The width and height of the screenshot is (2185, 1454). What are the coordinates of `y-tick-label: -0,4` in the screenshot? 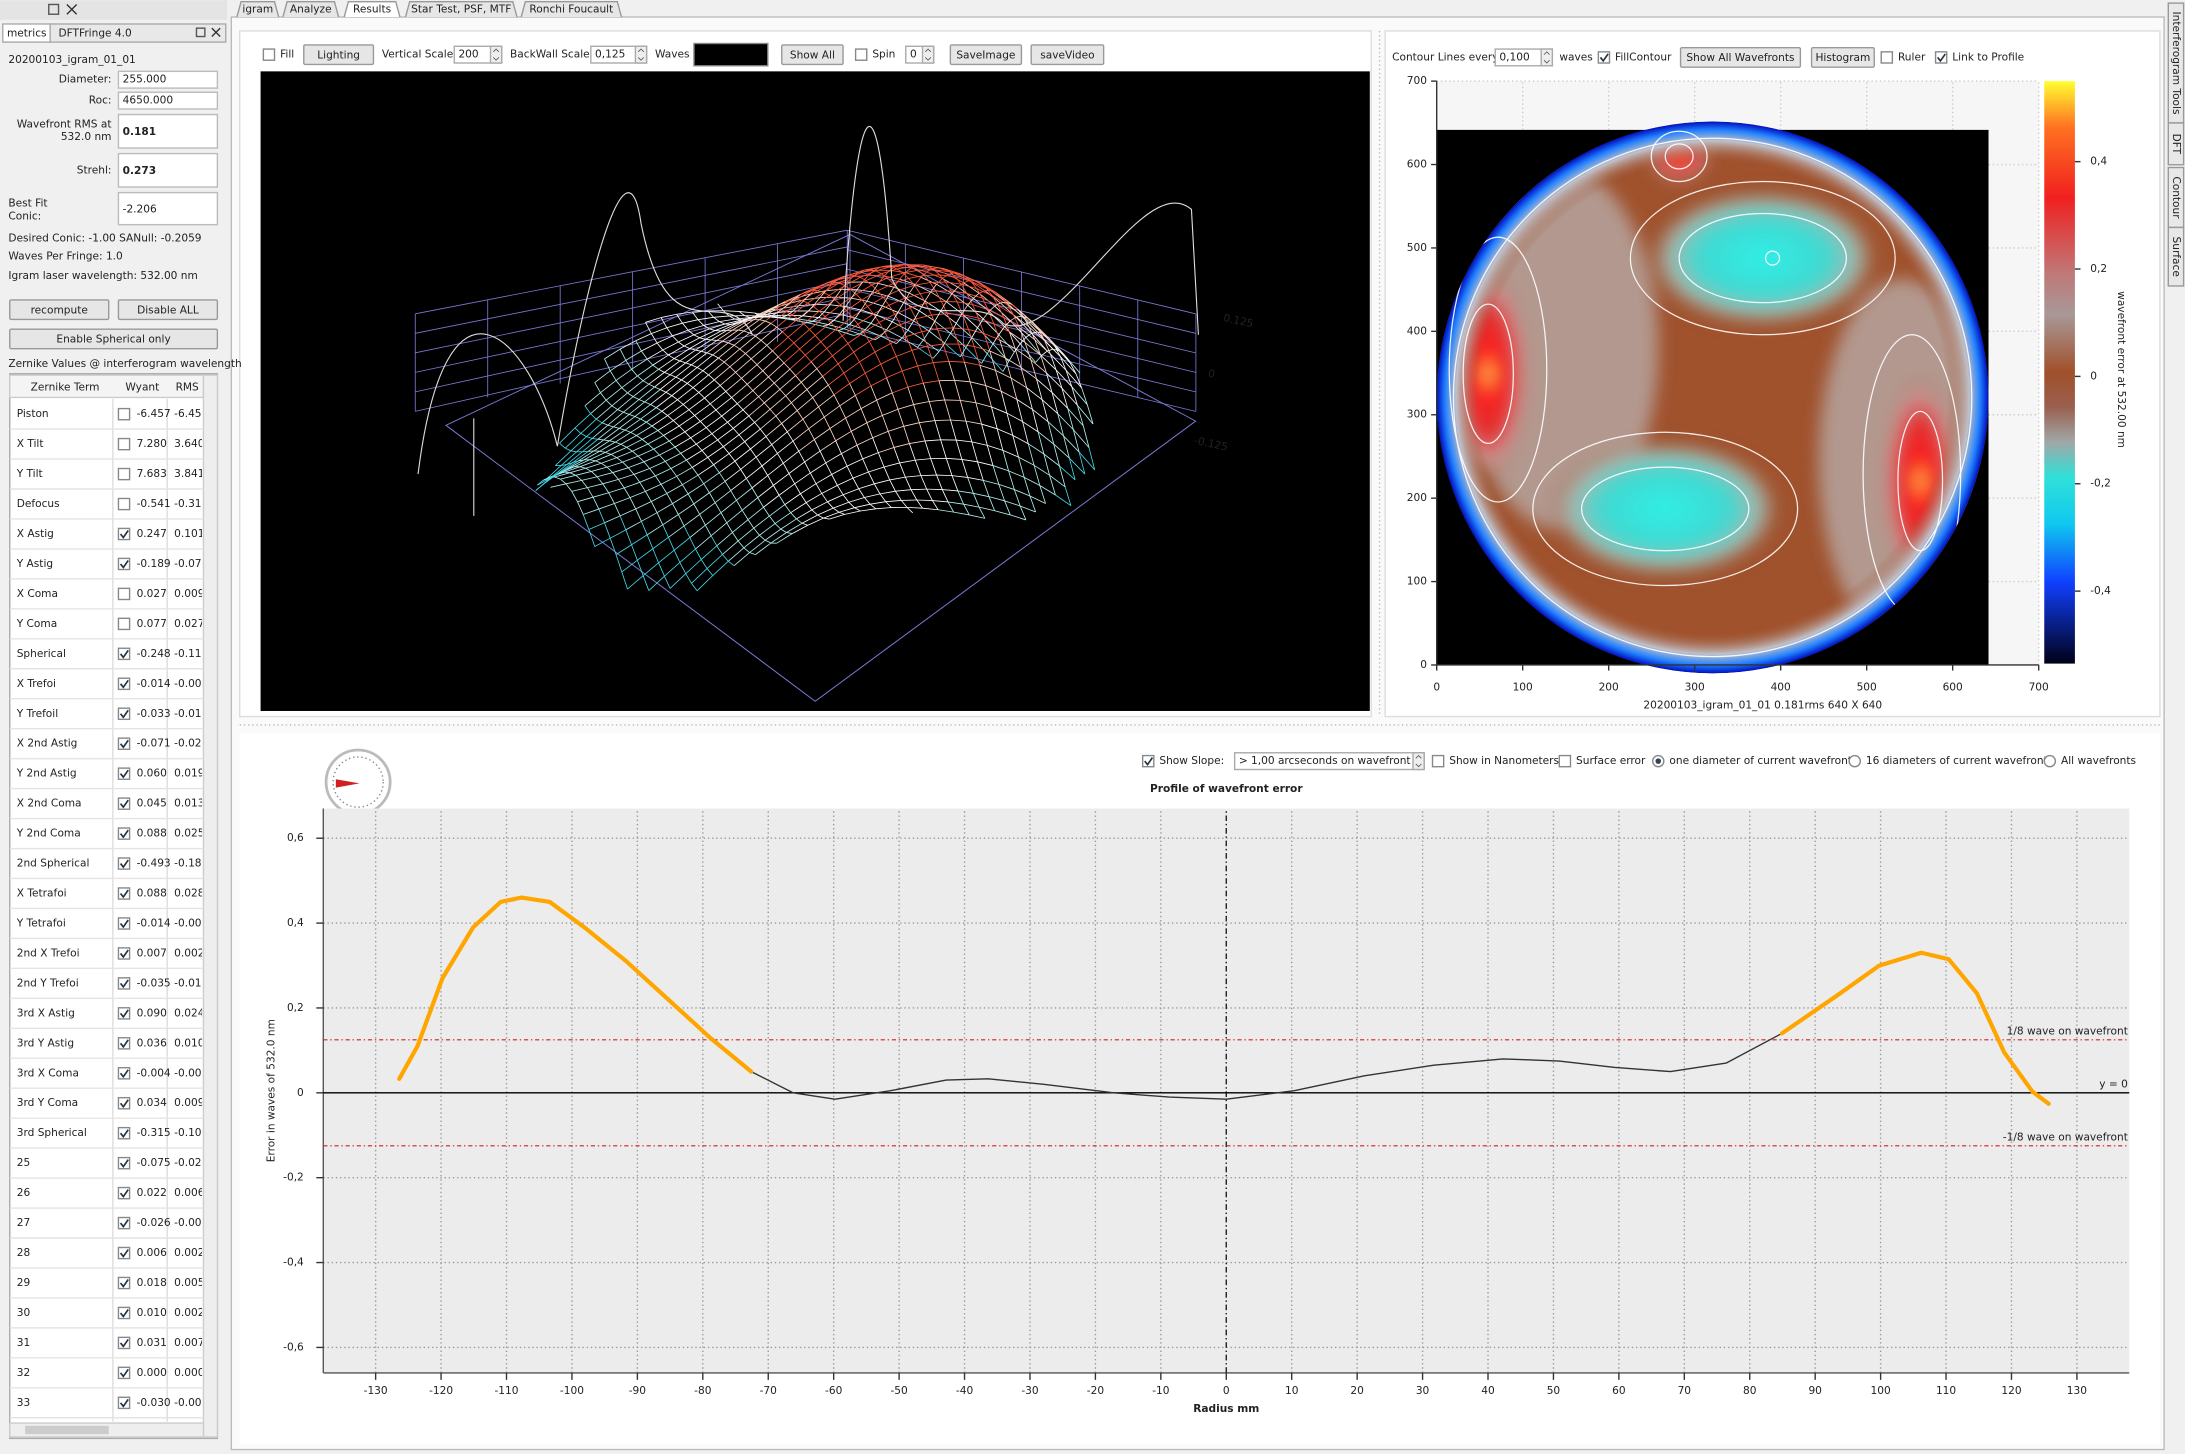 It's located at (293, 1263).